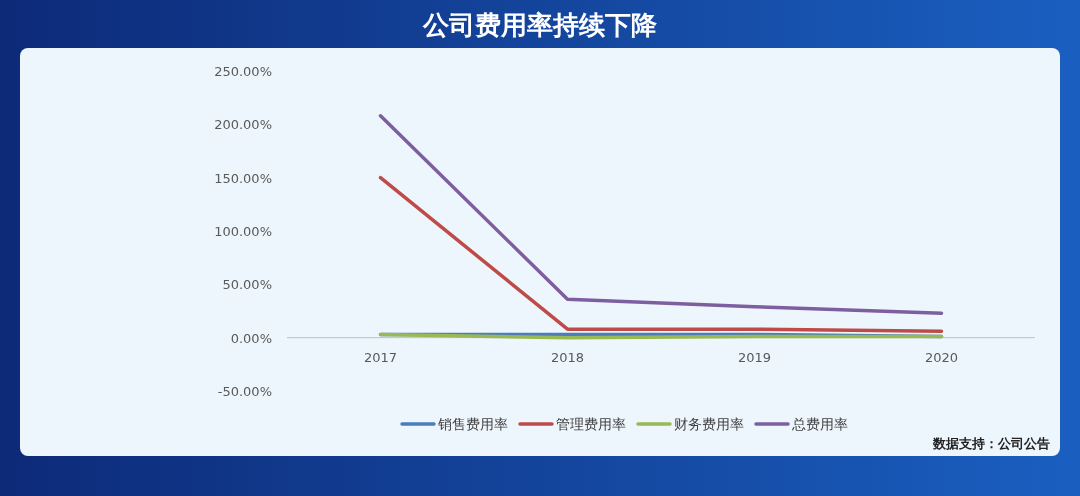 This screenshot has width=1080, height=496. I want to click on y-tick-label: 250.00%, so click(243, 71).